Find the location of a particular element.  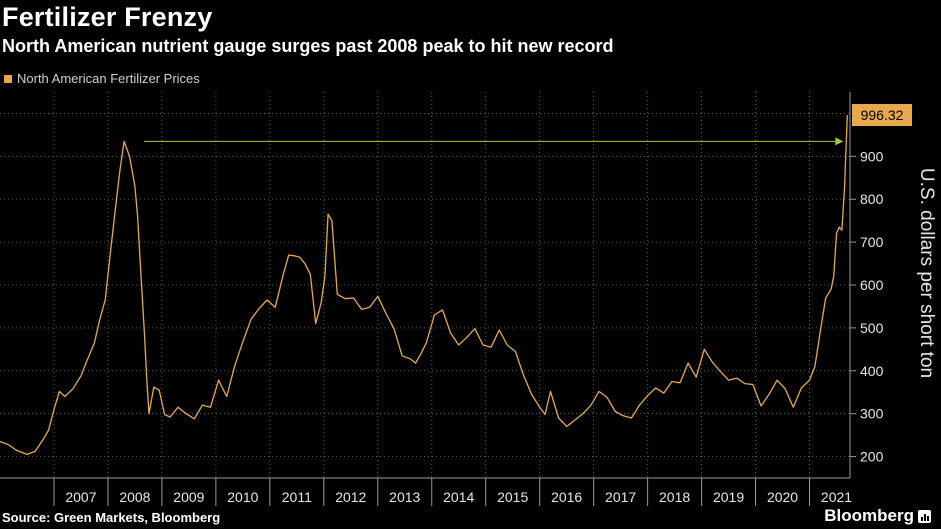

x-tick-label: 2019 is located at coordinates (728, 497).